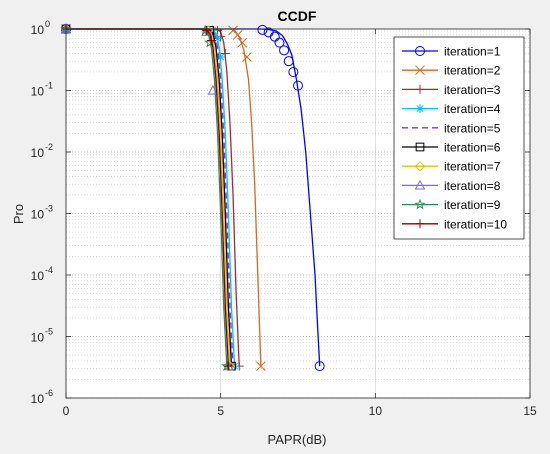 Image resolution: width=550 pixels, height=454 pixels. Describe the element at coordinates (472, 52) in the screenshot. I see `legend-label: iteration=1` at that location.